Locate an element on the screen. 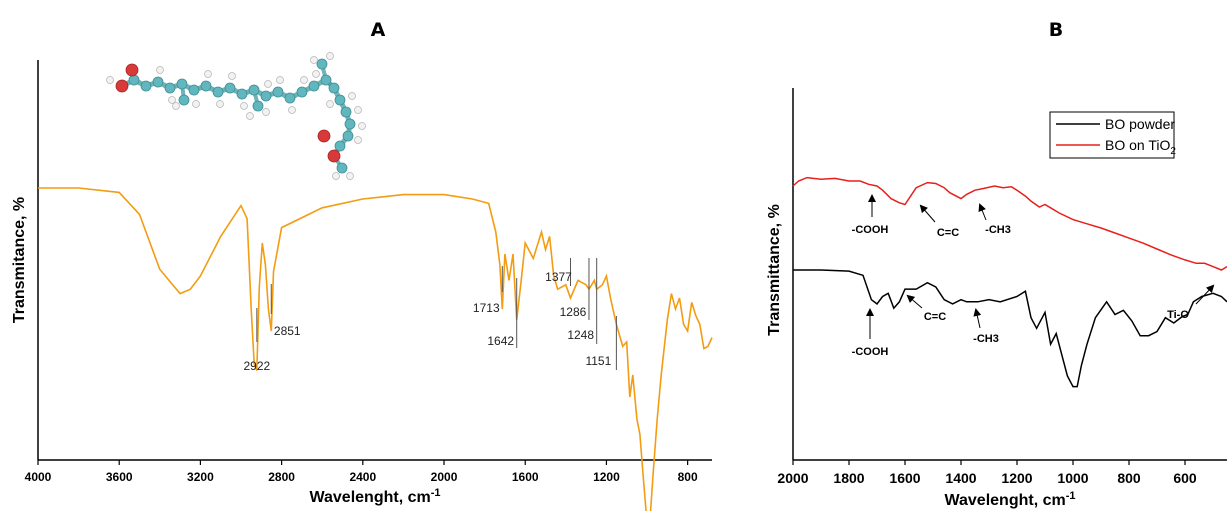  legend-label-bo-tio2: BO on TiO2 is located at coordinates (1140, 147).